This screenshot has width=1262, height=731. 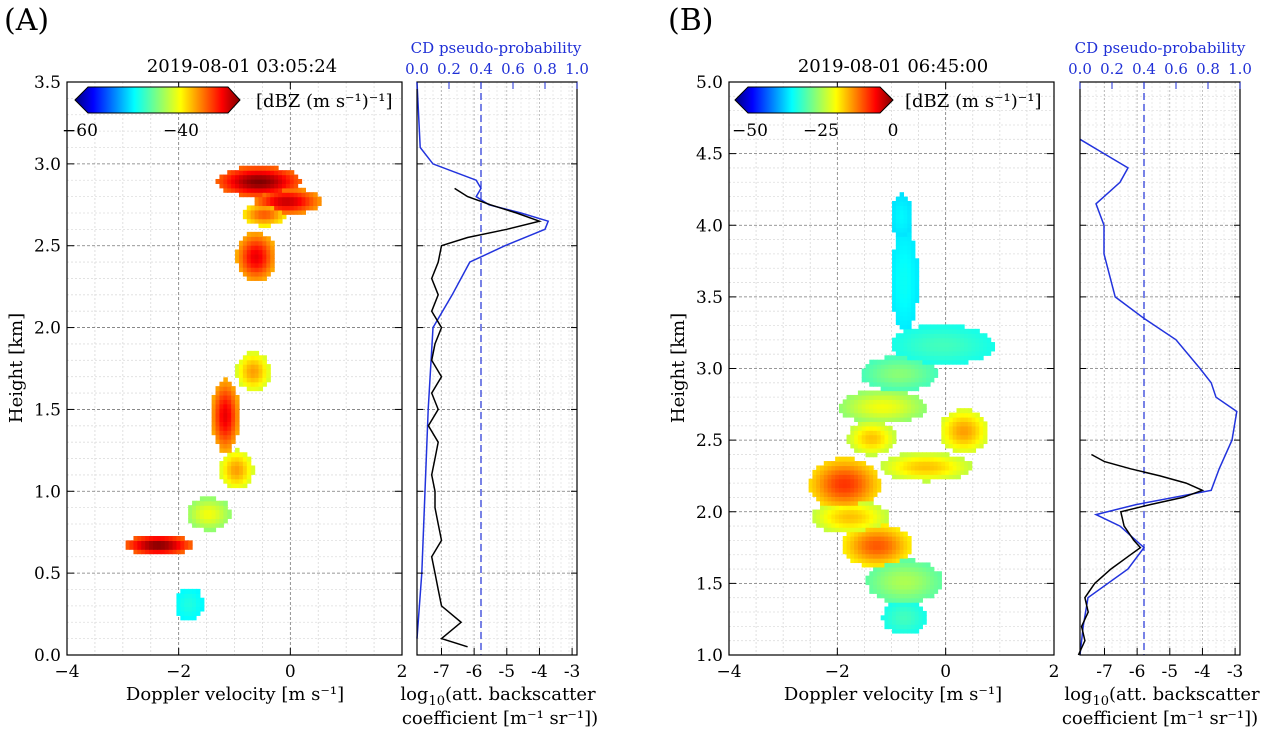 What do you see at coordinates (178, 672) in the screenshot?
I see `x-tick-label: −2` at bounding box center [178, 672].